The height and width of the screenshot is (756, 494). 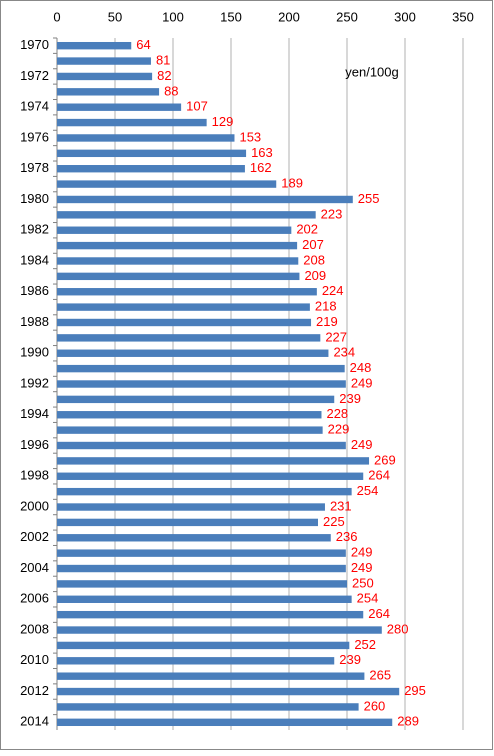 I want to click on value-label: 88, so click(x=171, y=90).